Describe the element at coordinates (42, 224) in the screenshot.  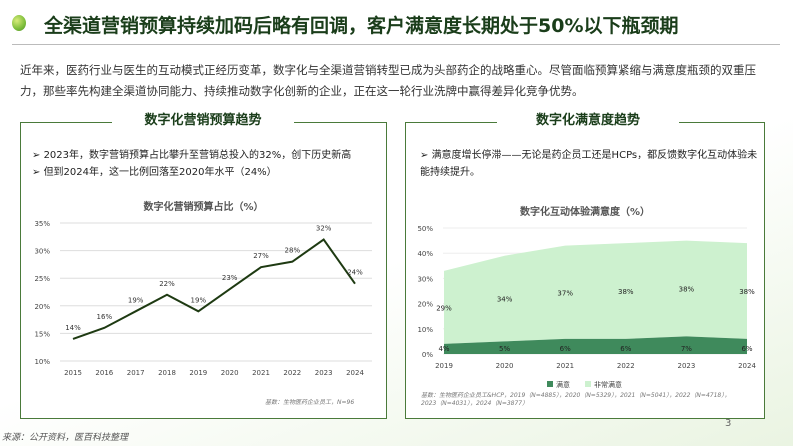
I see `y-tick-label: 35%` at that location.